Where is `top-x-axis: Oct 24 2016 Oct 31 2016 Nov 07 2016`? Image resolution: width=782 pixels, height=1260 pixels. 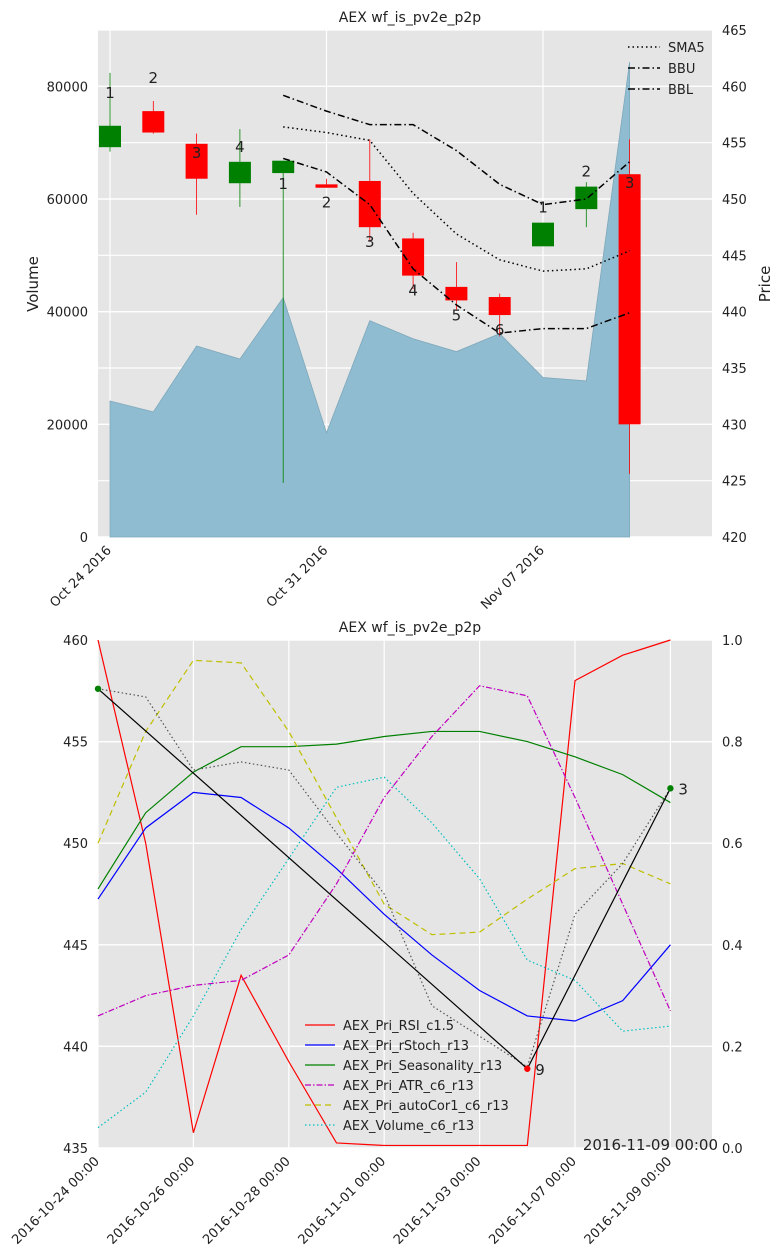 top-x-axis: Oct 24 2016 Oct 31 2016 Nov 07 2016 is located at coordinates (297, 577).